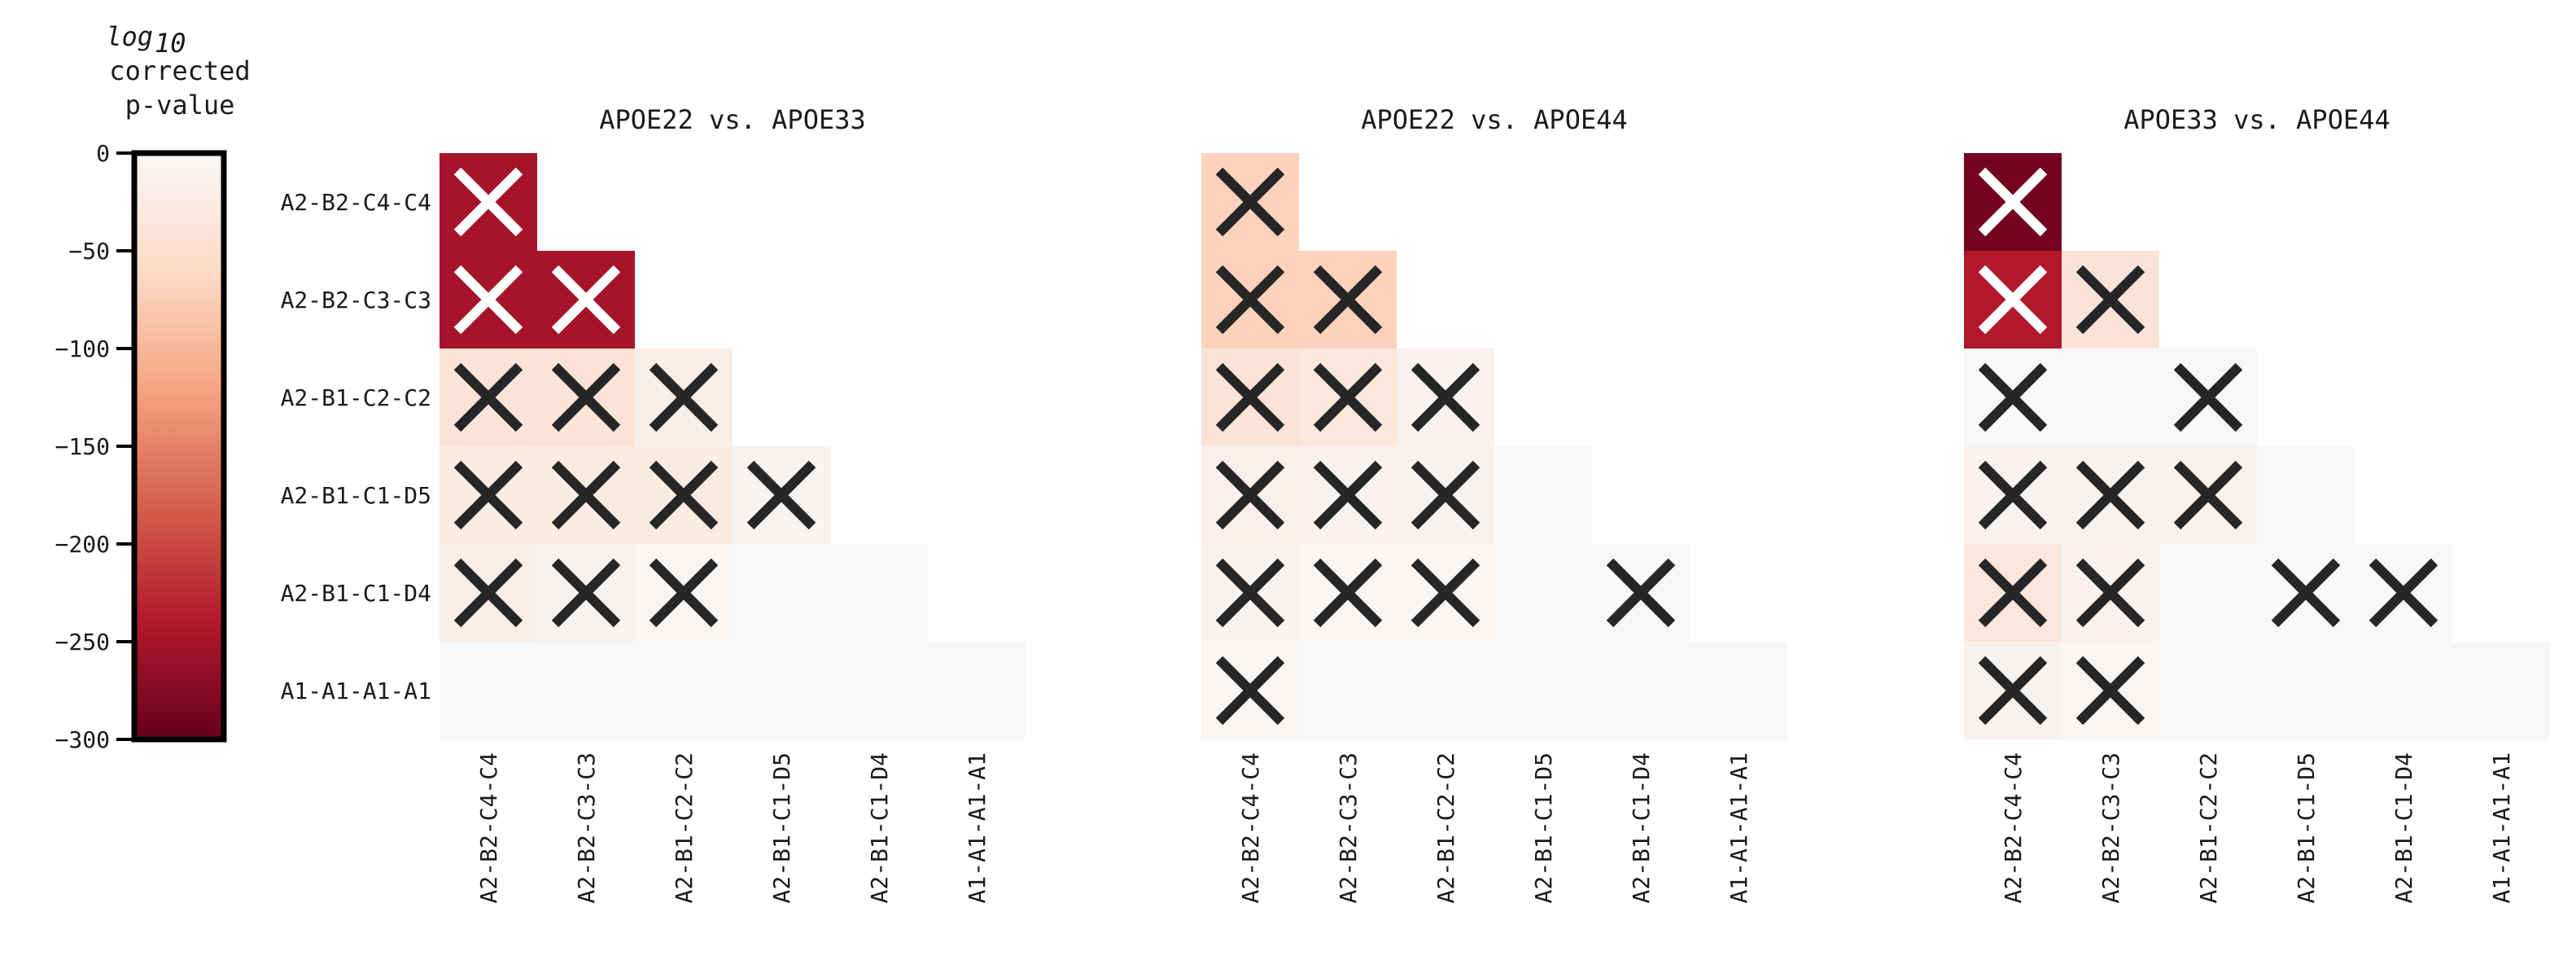 This screenshot has height=956, width=2576. What do you see at coordinates (356, 495) in the screenshot?
I see `row-label: A2-B1-C1-D5` at bounding box center [356, 495].